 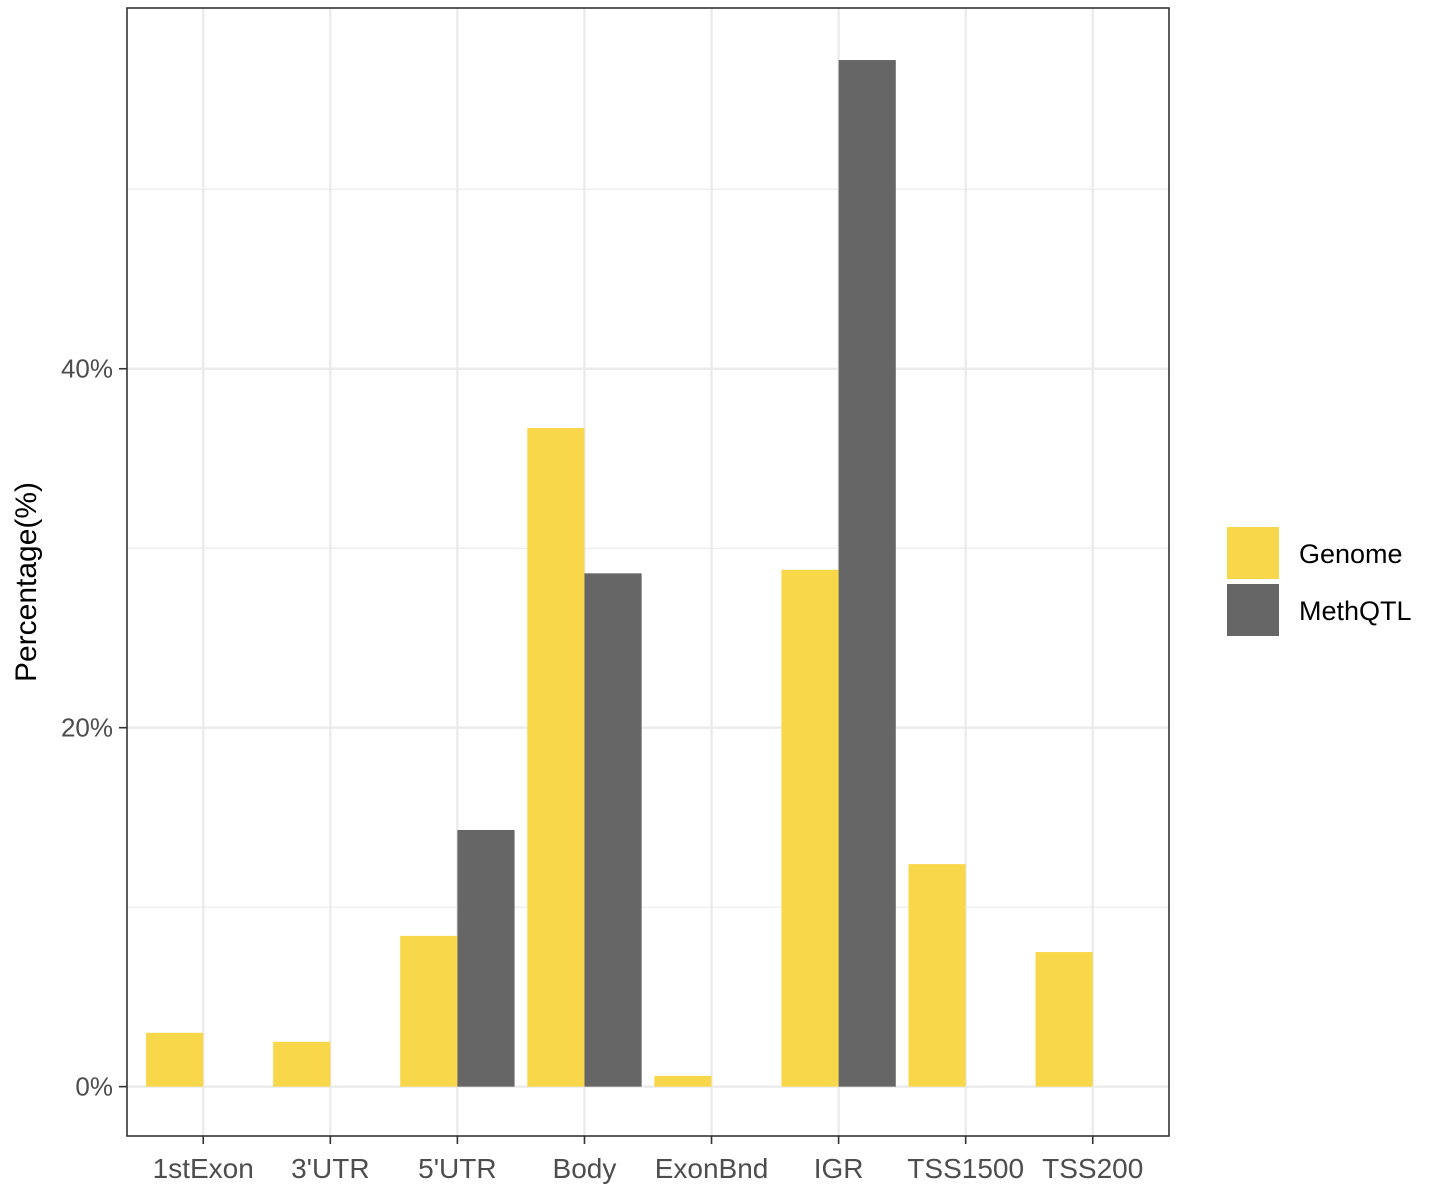 I want to click on legend-label-methqtl: MethQTL, so click(x=1355, y=611).